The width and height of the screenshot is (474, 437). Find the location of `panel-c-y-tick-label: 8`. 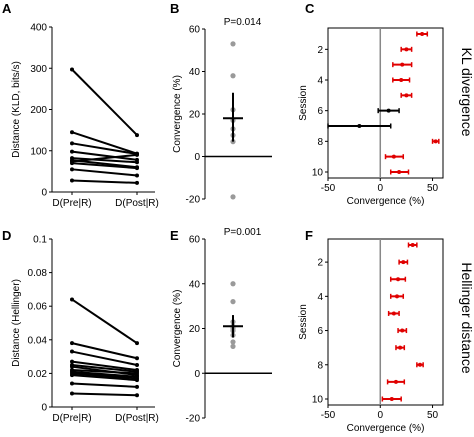

panel-c-y-tick-label: 8 is located at coordinates (320, 142).